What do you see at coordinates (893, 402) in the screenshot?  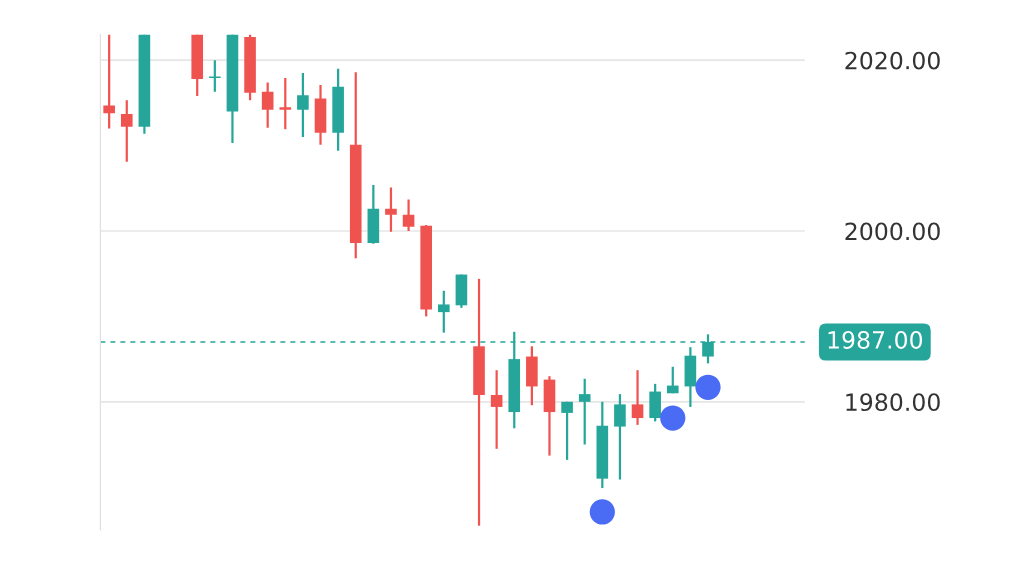 I see `y-tick-label: 1980.00` at bounding box center [893, 402].